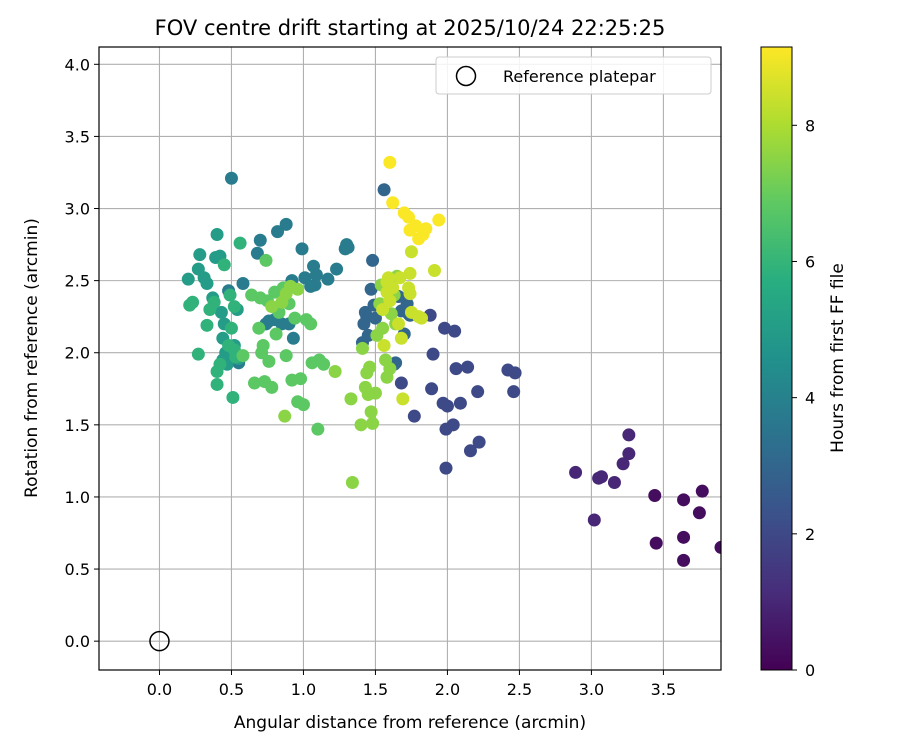  What do you see at coordinates (810, 125) in the screenshot?
I see `colorbar-tick-label: 8` at bounding box center [810, 125].